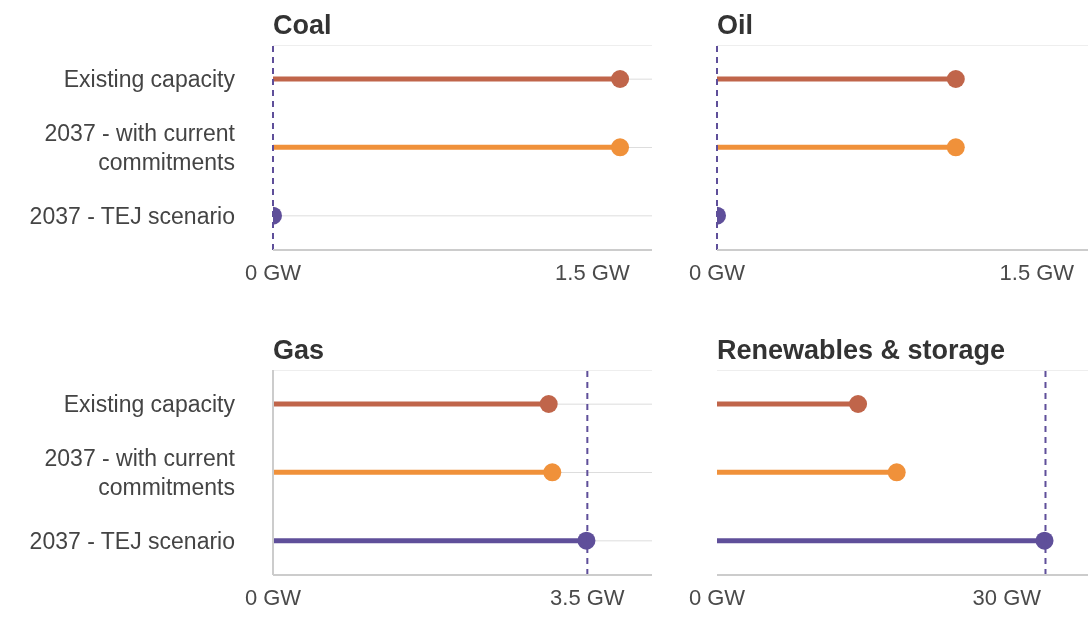 The width and height of the screenshot is (1092, 619). What do you see at coordinates (302, 25) in the screenshot?
I see `chart-title: Coal` at bounding box center [302, 25].